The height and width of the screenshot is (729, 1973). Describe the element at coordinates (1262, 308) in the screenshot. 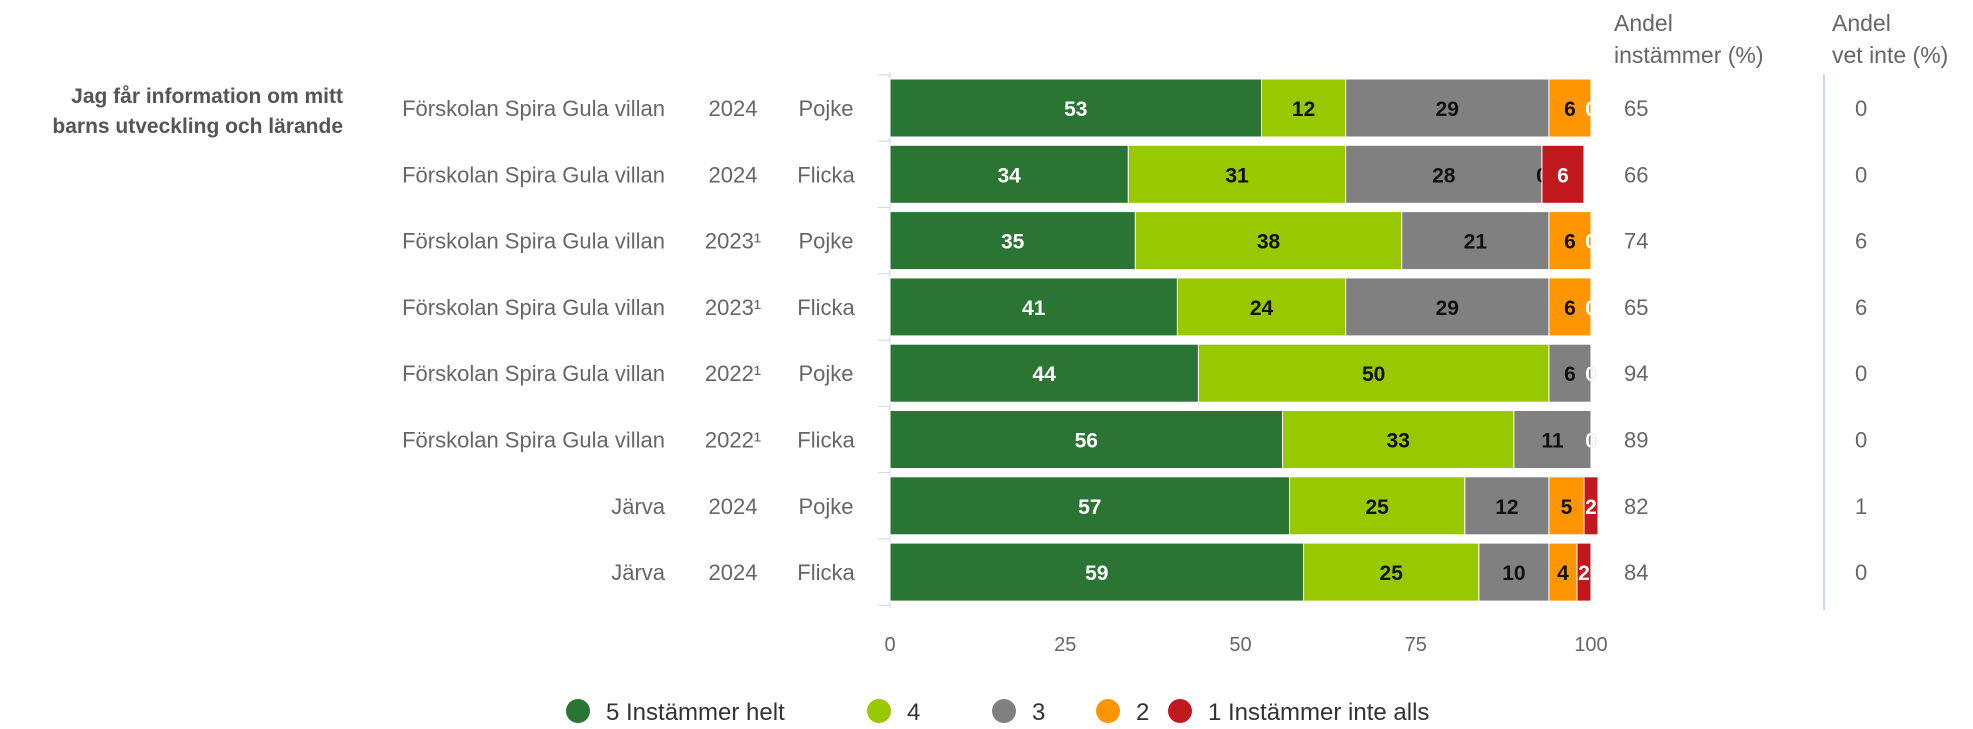

I see `bar-value-label: 24` at that location.